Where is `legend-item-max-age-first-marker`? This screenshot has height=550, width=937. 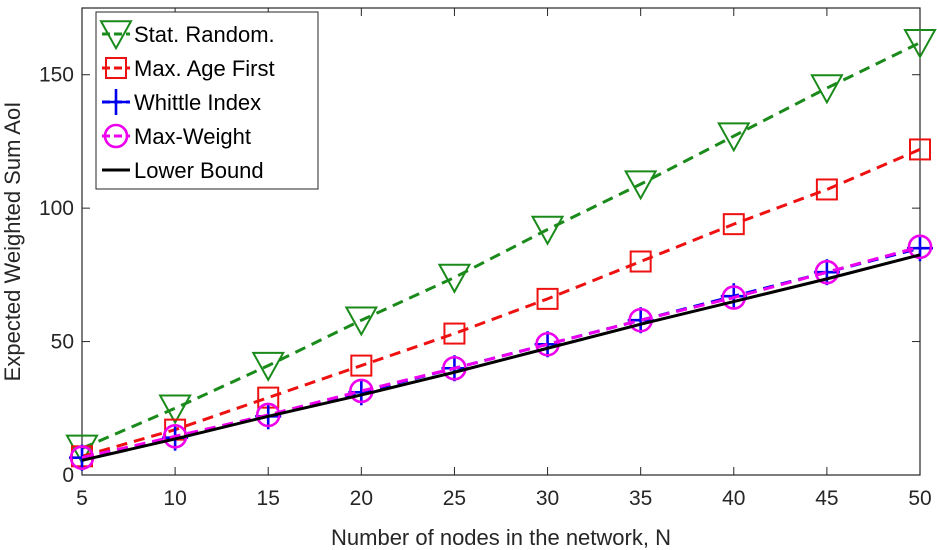 legend-item-max-age-first-marker is located at coordinates (116, 68).